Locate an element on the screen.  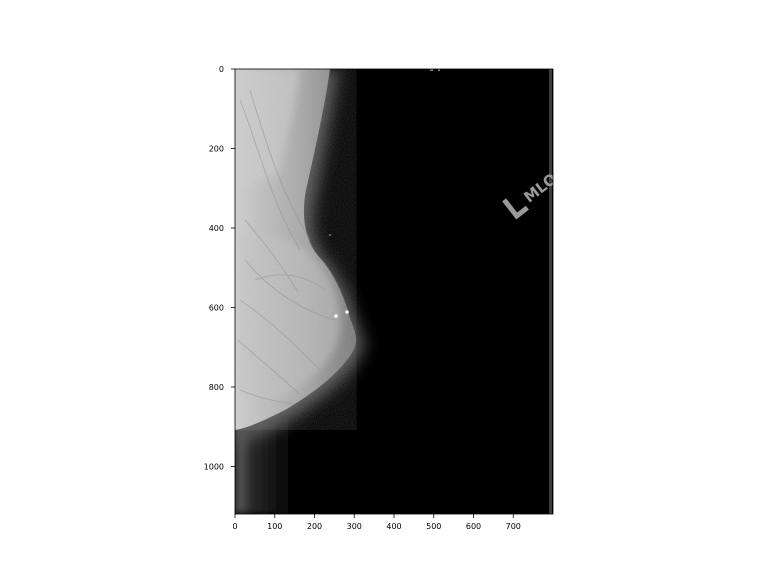
laterality-marker-L is located at coordinates (515, 209).